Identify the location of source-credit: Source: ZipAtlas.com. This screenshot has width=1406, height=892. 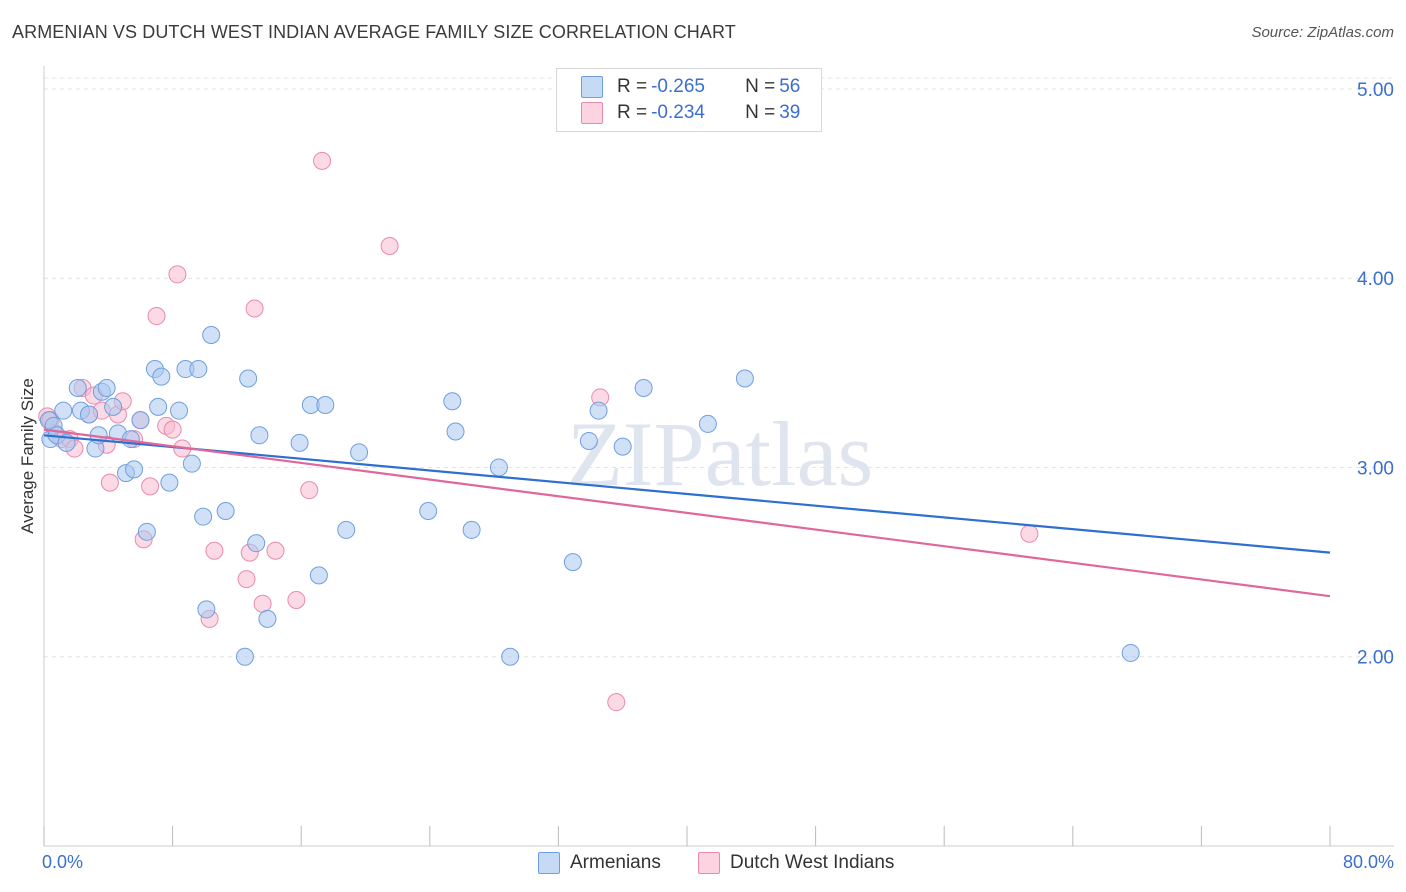
(1322, 32).